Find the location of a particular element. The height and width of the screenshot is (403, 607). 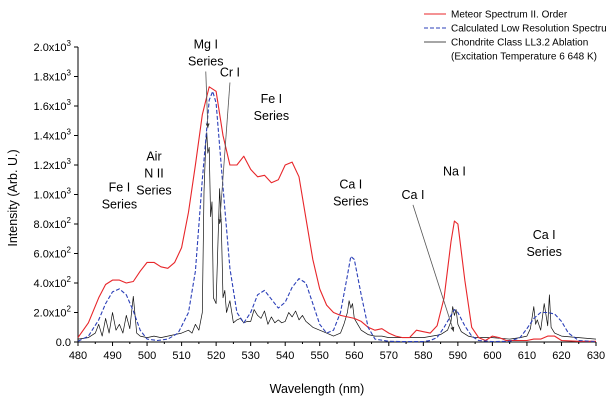

x-tick-label: 520 is located at coordinates (216, 356).